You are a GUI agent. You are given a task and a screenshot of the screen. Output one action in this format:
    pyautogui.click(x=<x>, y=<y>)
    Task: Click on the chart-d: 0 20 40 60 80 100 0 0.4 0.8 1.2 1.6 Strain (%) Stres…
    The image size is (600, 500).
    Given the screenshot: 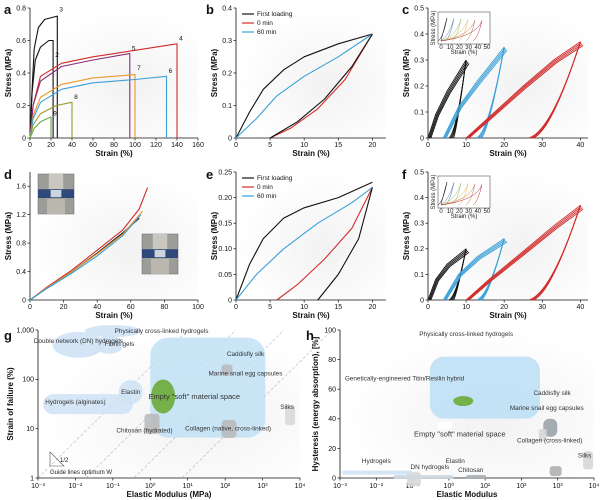 What is the action you would take?
    pyautogui.click(x=104, y=246)
    